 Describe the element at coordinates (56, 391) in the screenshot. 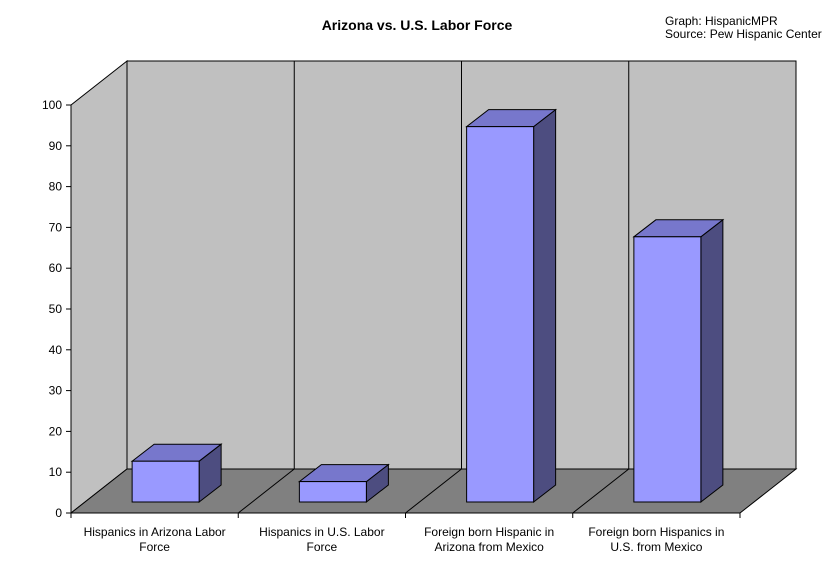

I see `y-tick-label: 30` at that location.